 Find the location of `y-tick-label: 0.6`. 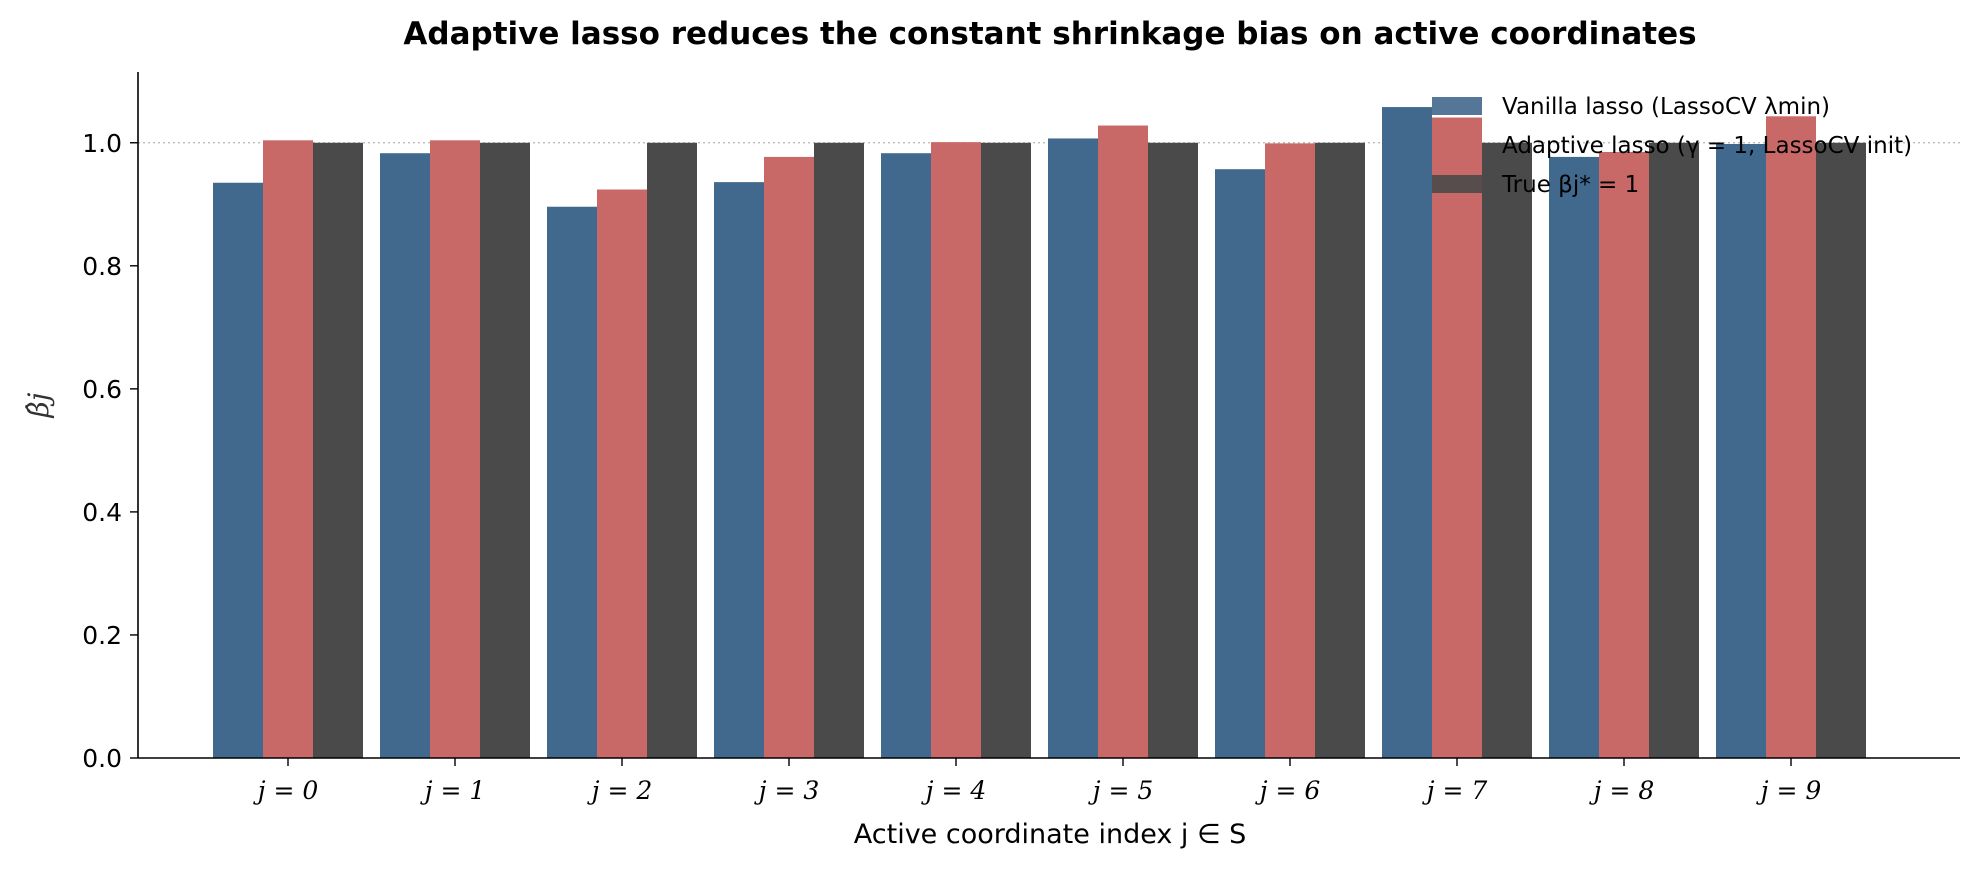

y-tick-label: 0.6 is located at coordinates (102, 389).